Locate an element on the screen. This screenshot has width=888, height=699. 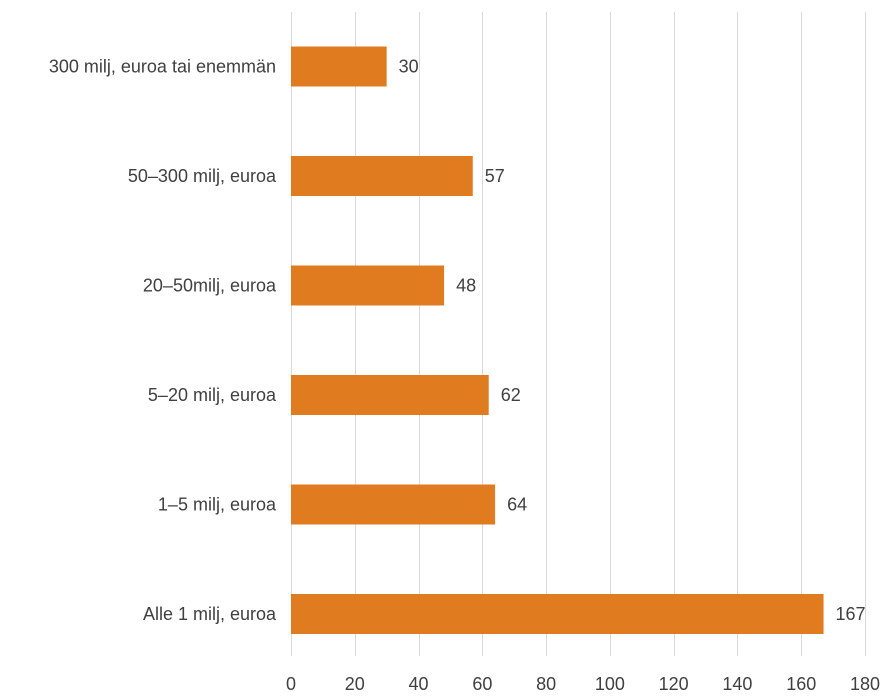
category-label-4: 1–5 milj, euroa is located at coordinates (217, 505).